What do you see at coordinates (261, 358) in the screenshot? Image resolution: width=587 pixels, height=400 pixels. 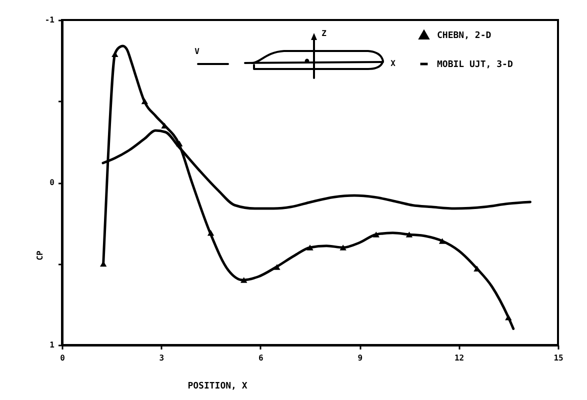 I see `x-tick-label: 6` at bounding box center [261, 358].